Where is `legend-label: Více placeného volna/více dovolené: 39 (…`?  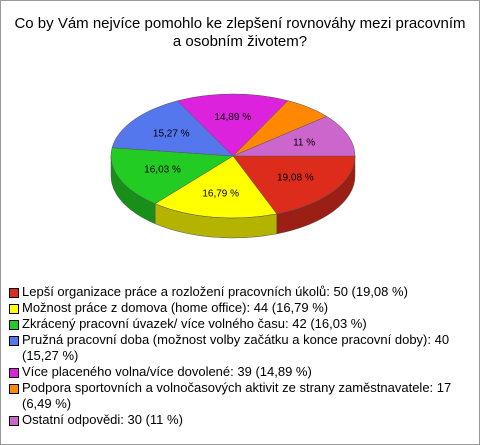
legend-label: Více placeného volna/více dovolené: 39 (… is located at coordinates (167, 371).